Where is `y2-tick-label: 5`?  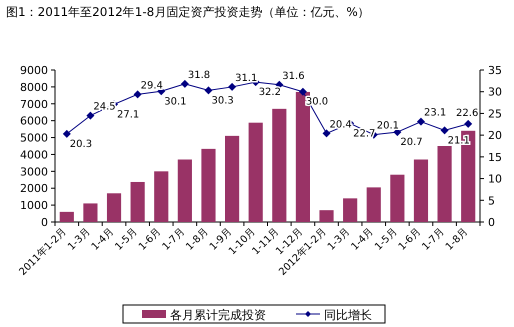 y2-tick-label: 5 is located at coordinates (491, 201).